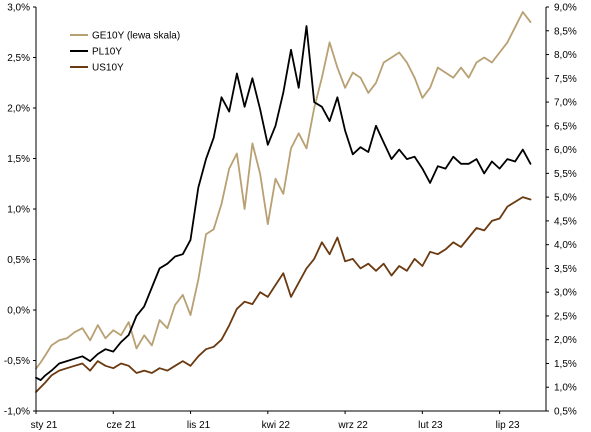 Image resolution: width=591 pixels, height=432 pixels. Describe the element at coordinates (565, 79) in the screenshot. I see `right-tick-label: 7,5%` at that location.